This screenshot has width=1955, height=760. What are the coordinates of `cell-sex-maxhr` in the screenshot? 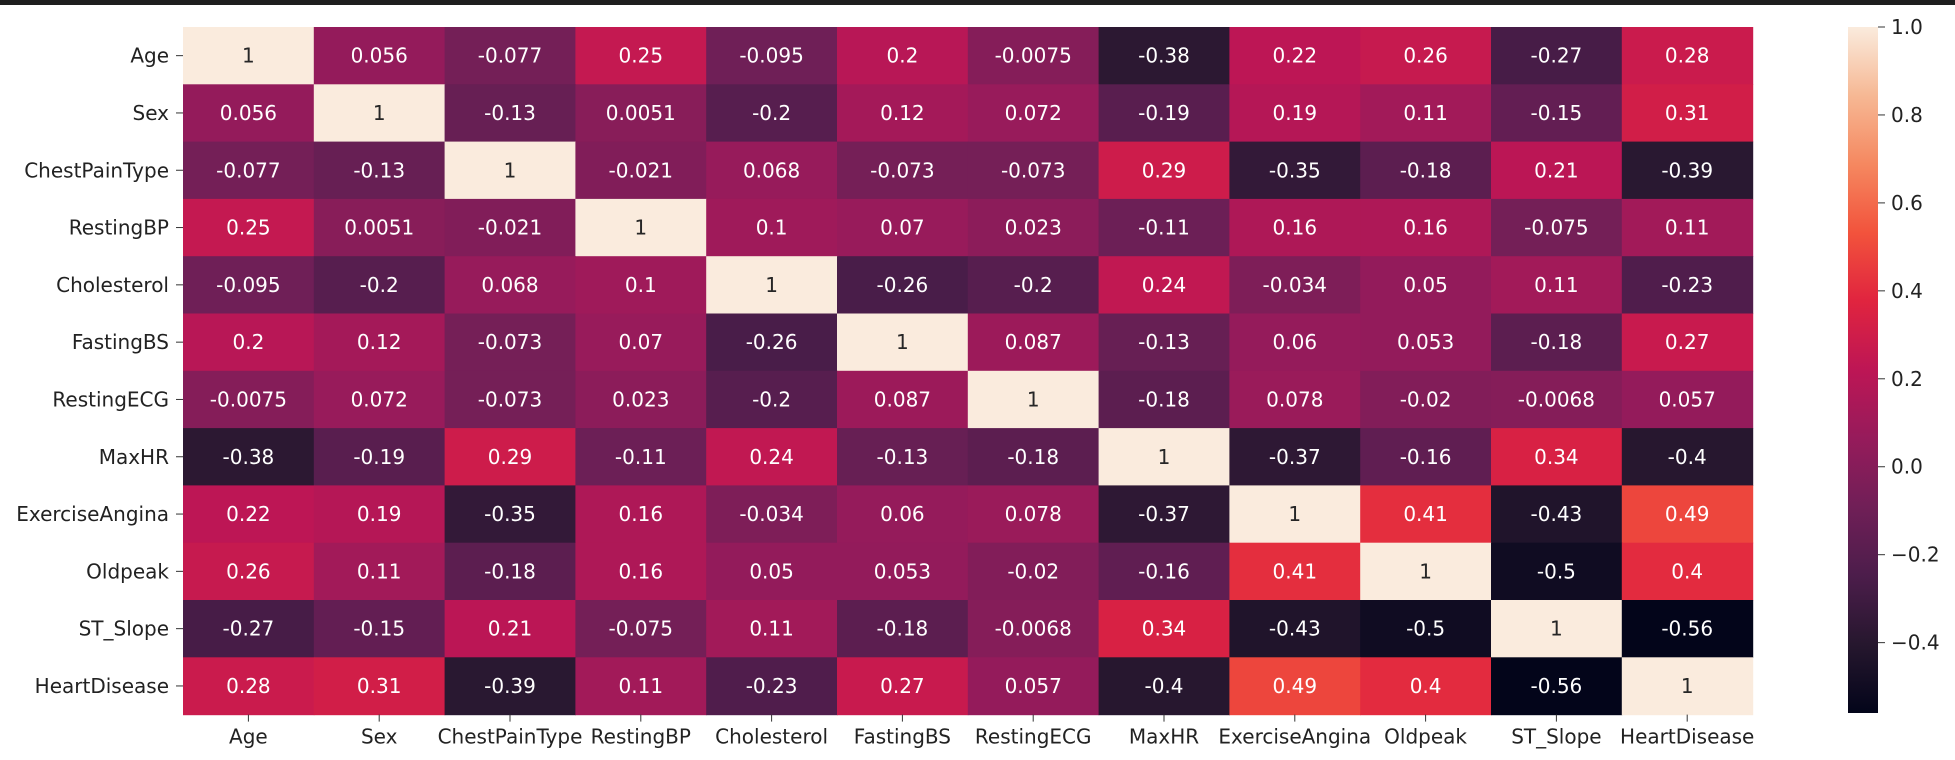 It's located at (1164, 113).